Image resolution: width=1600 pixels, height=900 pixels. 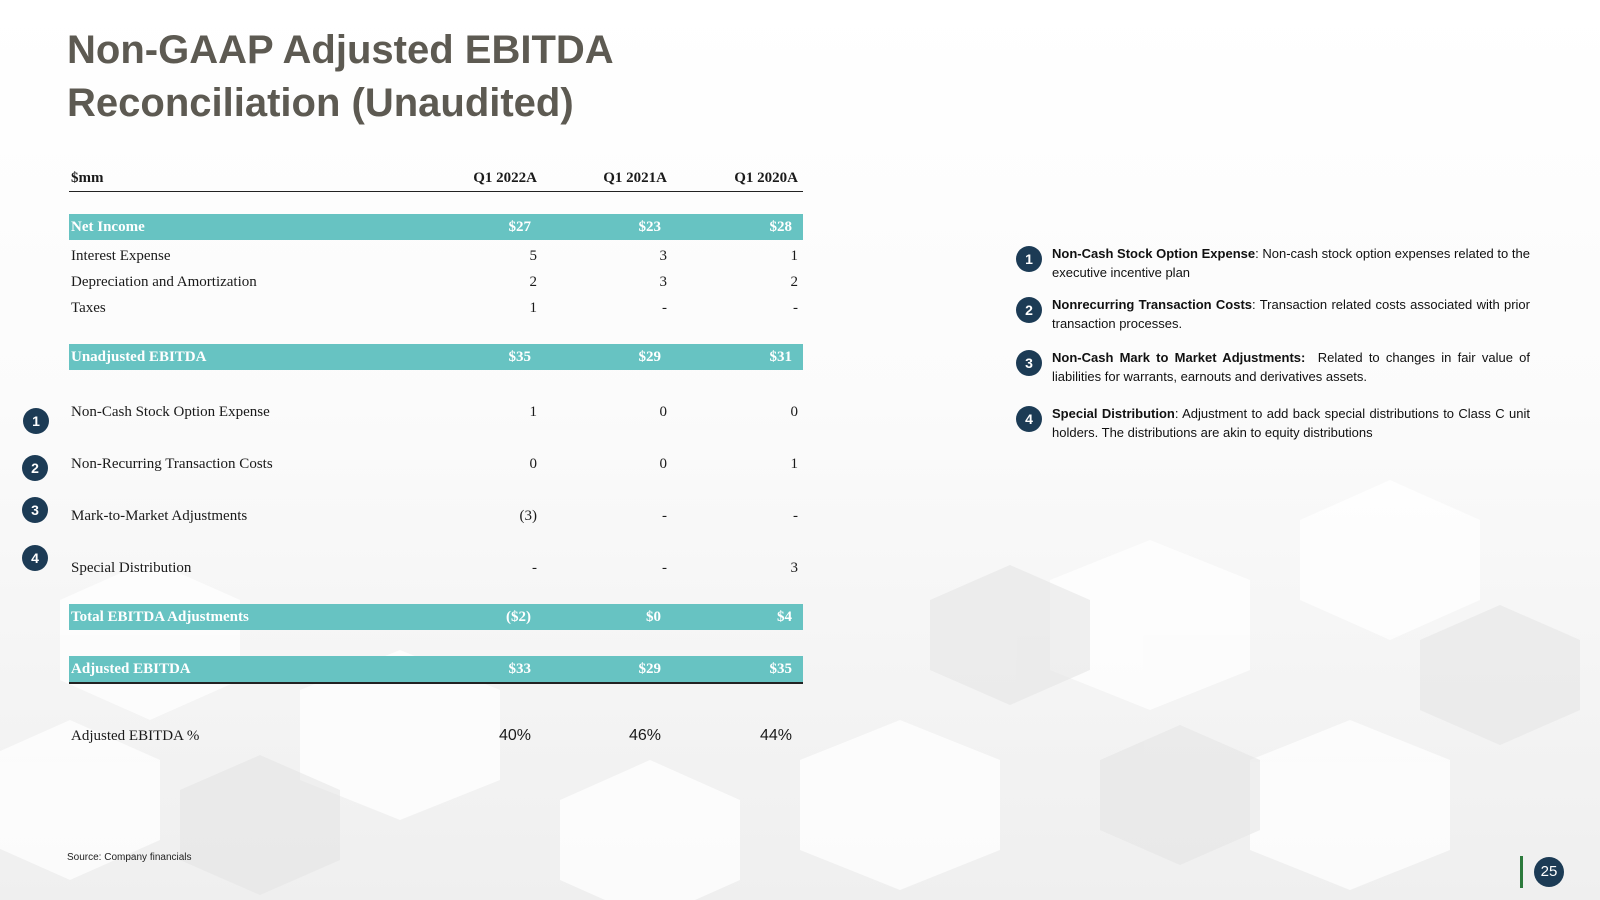 I want to click on row-label: Depreciation and Amortization, so click(x=164, y=282).